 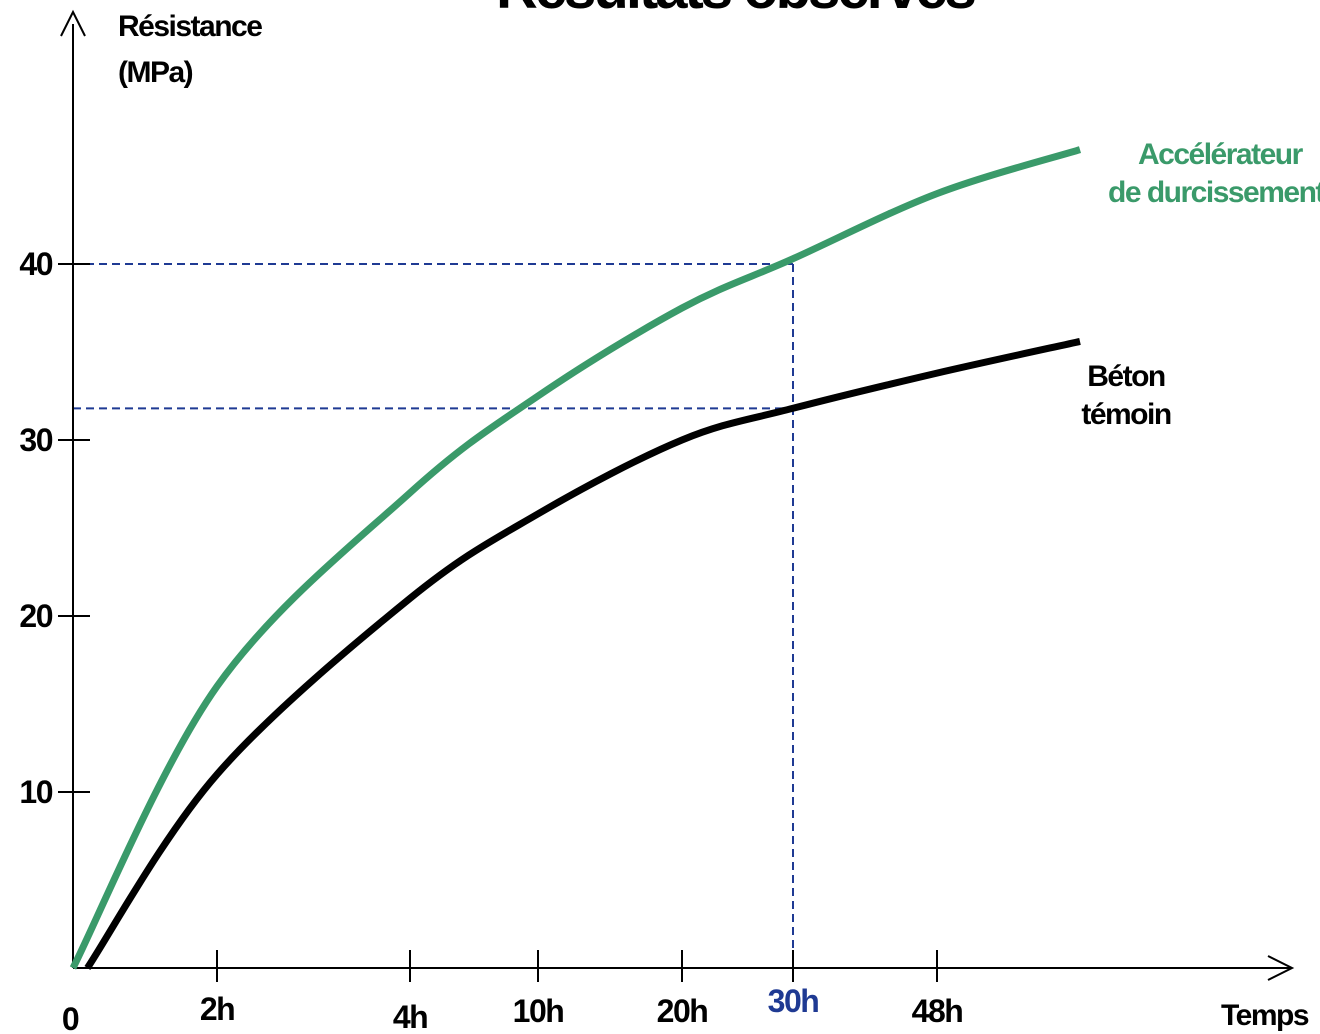 I want to click on series-label-accelerateur-line2: de durcissement, so click(x=1214, y=192).